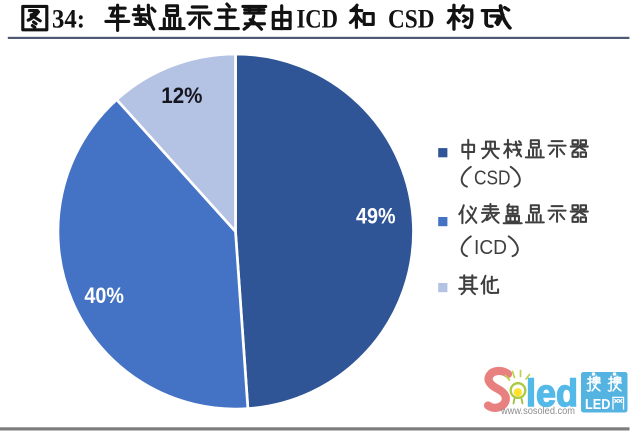 The width and height of the screenshot is (640, 431). I want to click on svg-text: 40%, so click(104, 295).